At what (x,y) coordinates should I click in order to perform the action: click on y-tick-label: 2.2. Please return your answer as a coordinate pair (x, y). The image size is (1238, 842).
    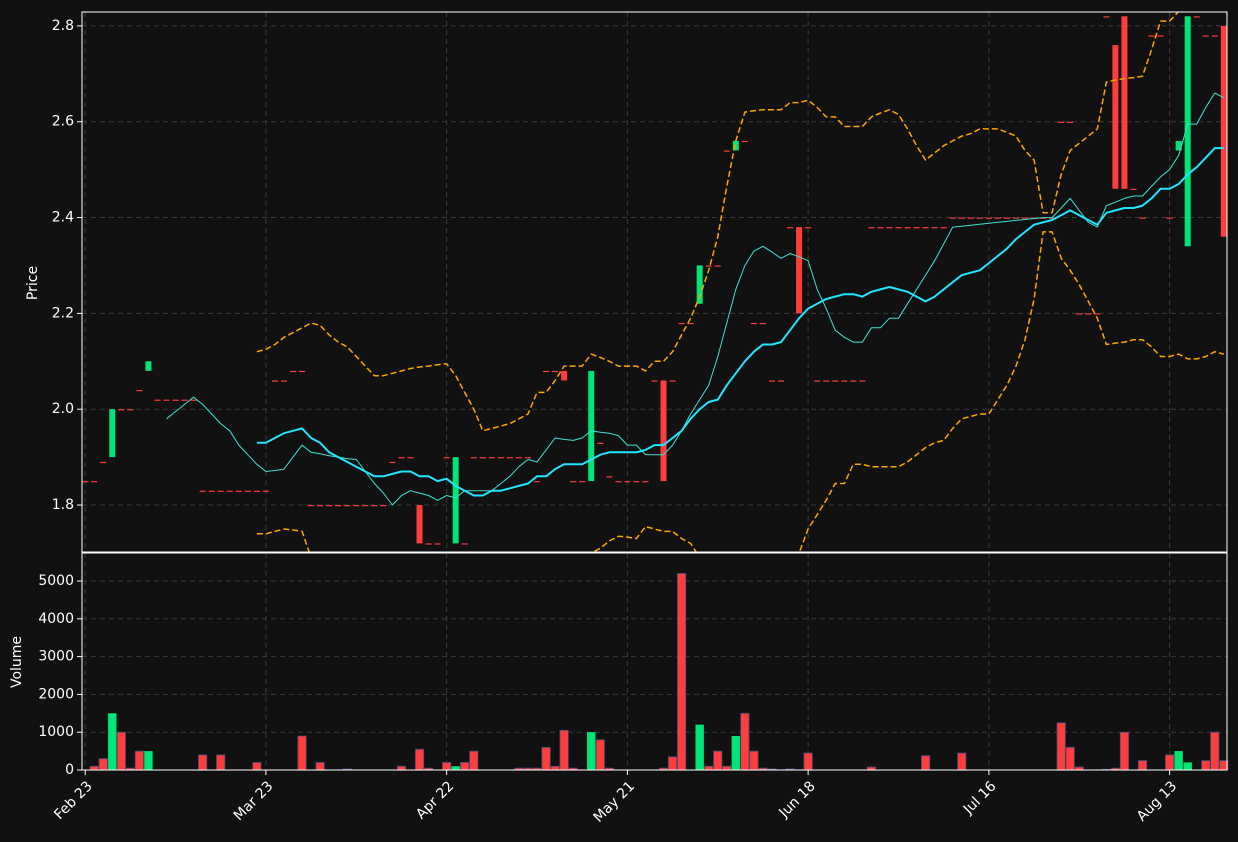
    Looking at the image, I should click on (63, 313).